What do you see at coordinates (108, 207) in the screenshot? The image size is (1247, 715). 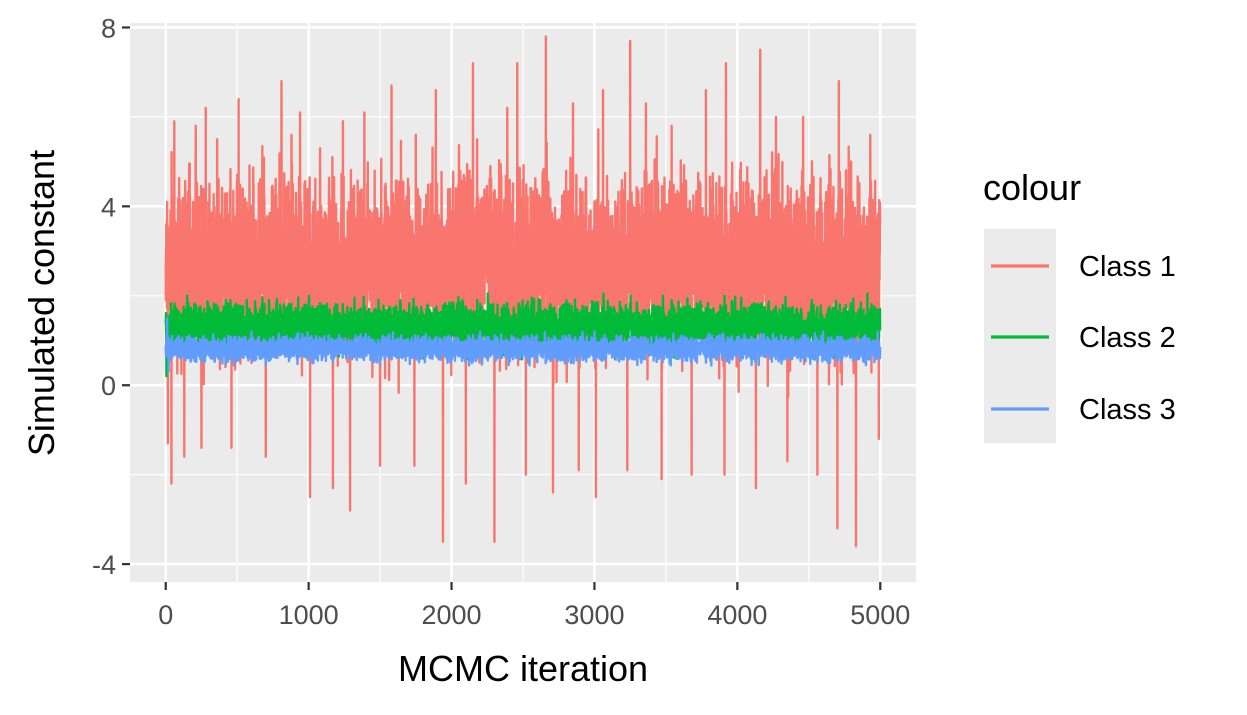 I see `y-tick-label: 4` at bounding box center [108, 207].